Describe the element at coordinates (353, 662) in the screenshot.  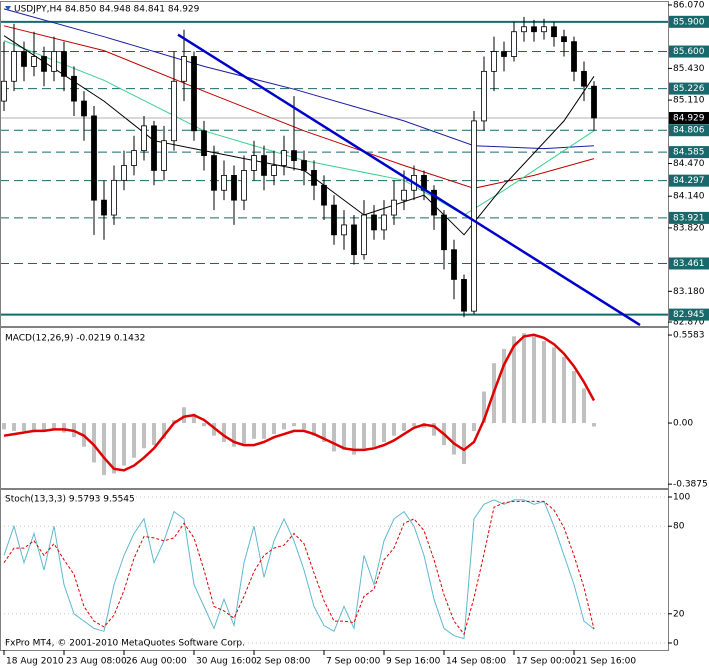
I see `x-tick-label: 7 Sep 00:00` at that location.